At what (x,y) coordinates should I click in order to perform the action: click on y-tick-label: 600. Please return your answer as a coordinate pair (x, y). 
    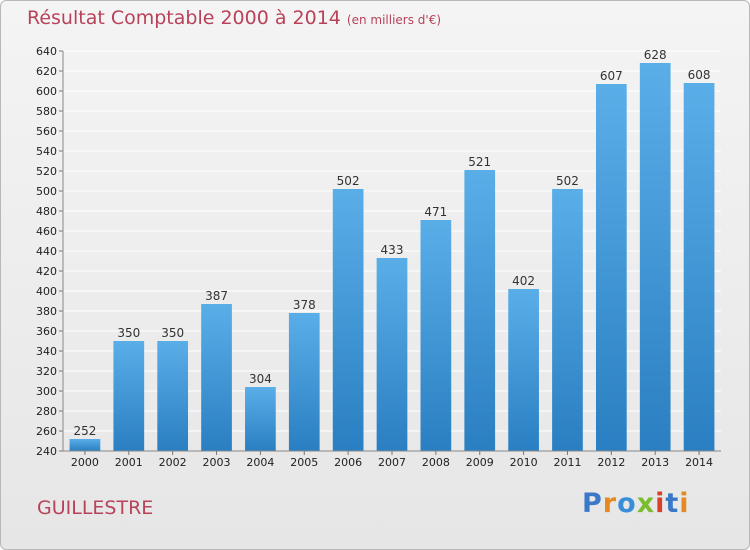
    Looking at the image, I should click on (46, 91).